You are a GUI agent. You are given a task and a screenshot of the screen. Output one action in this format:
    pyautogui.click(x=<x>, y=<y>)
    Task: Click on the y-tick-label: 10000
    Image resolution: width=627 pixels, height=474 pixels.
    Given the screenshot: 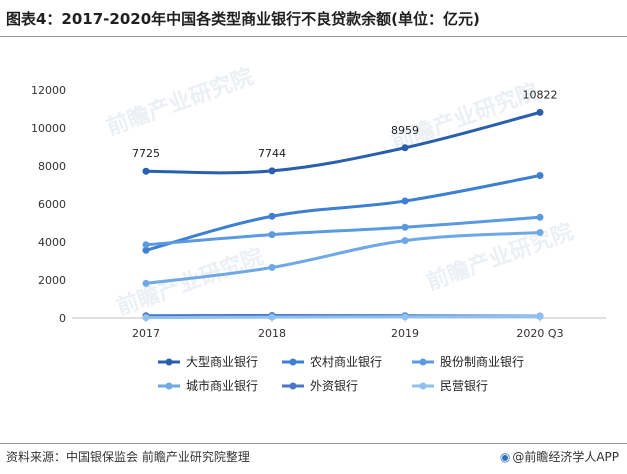 What is the action you would take?
    pyautogui.click(x=48, y=128)
    